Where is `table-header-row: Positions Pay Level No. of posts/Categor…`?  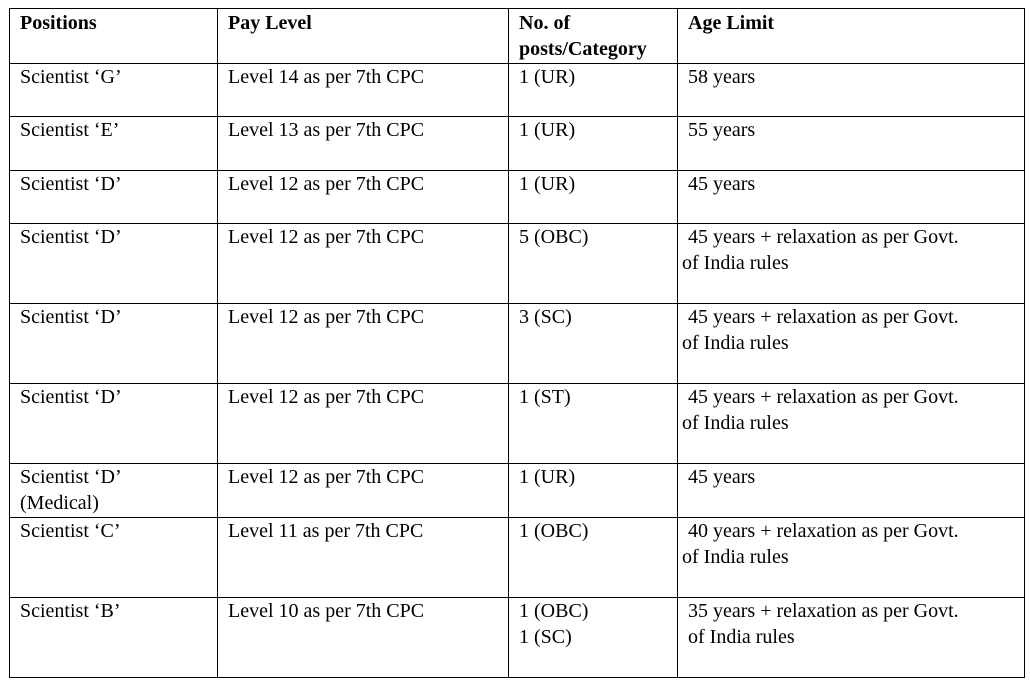
table-header-row: Positions Pay Level No. of posts/Categor… is located at coordinates (517, 36).